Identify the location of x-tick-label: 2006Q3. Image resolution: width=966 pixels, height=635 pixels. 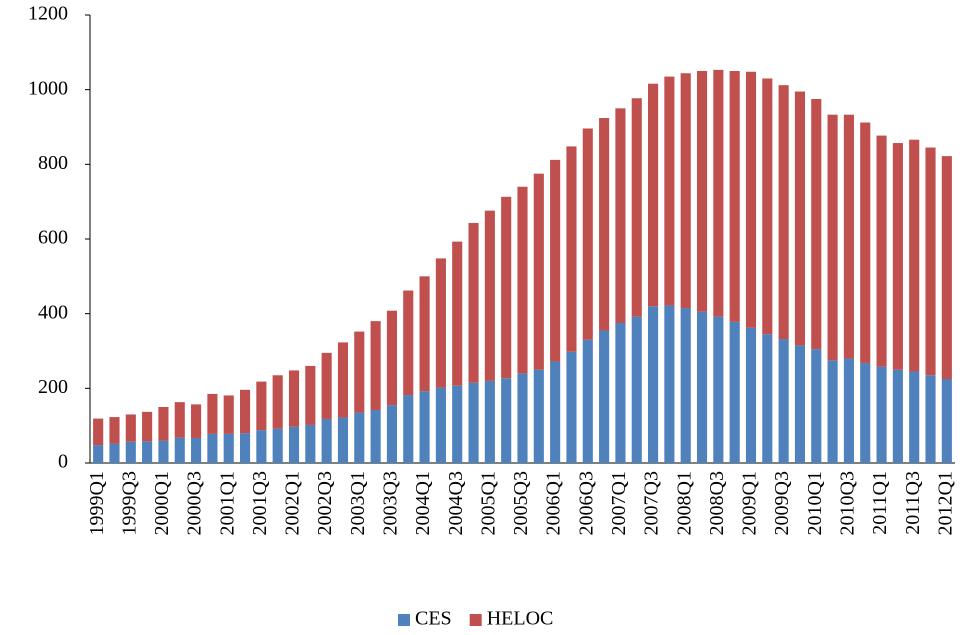
(586, 503).